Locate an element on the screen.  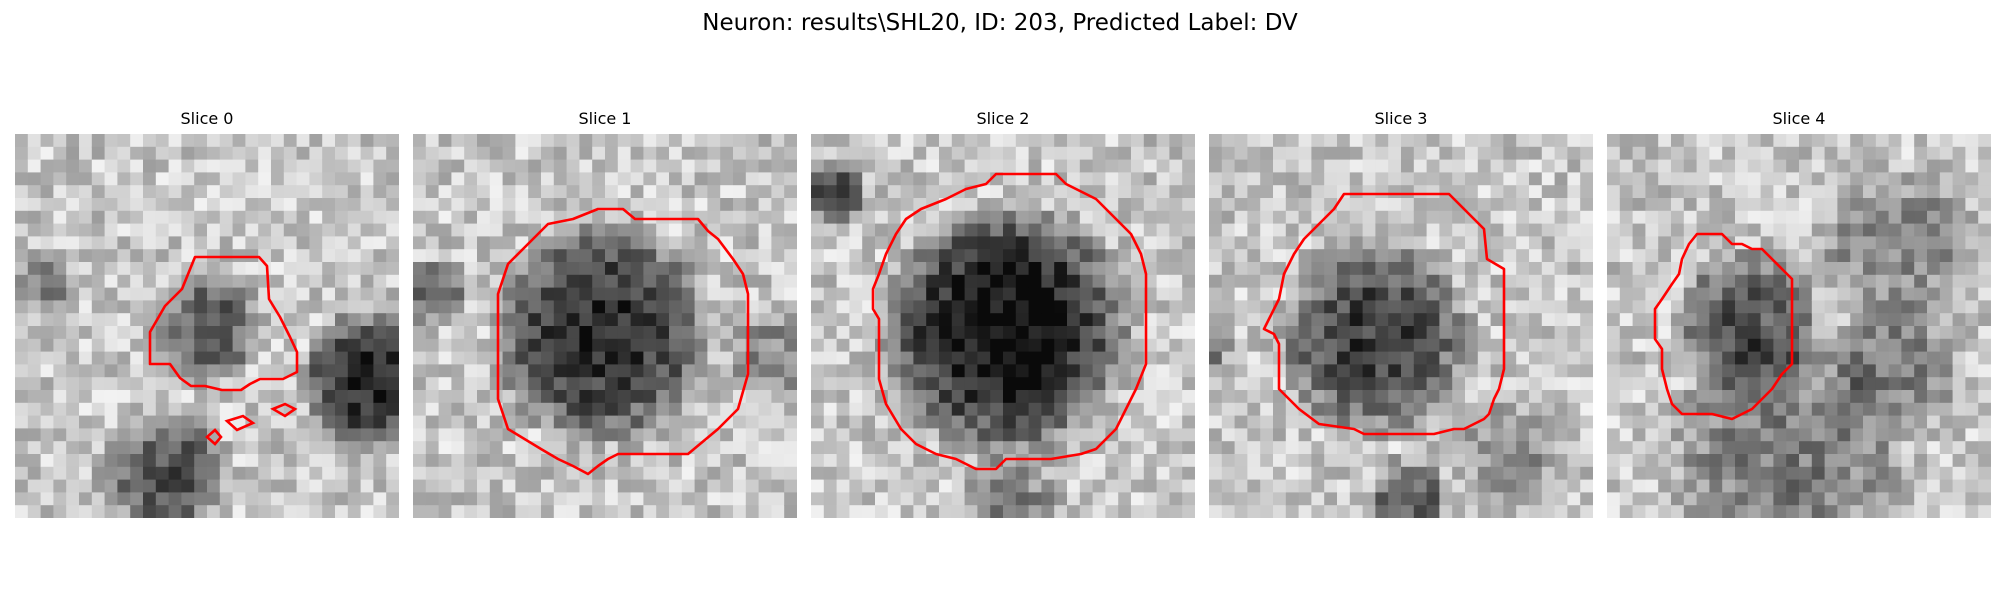
slice-panel-0: Slice 0 is located at coordinates (207, 313).